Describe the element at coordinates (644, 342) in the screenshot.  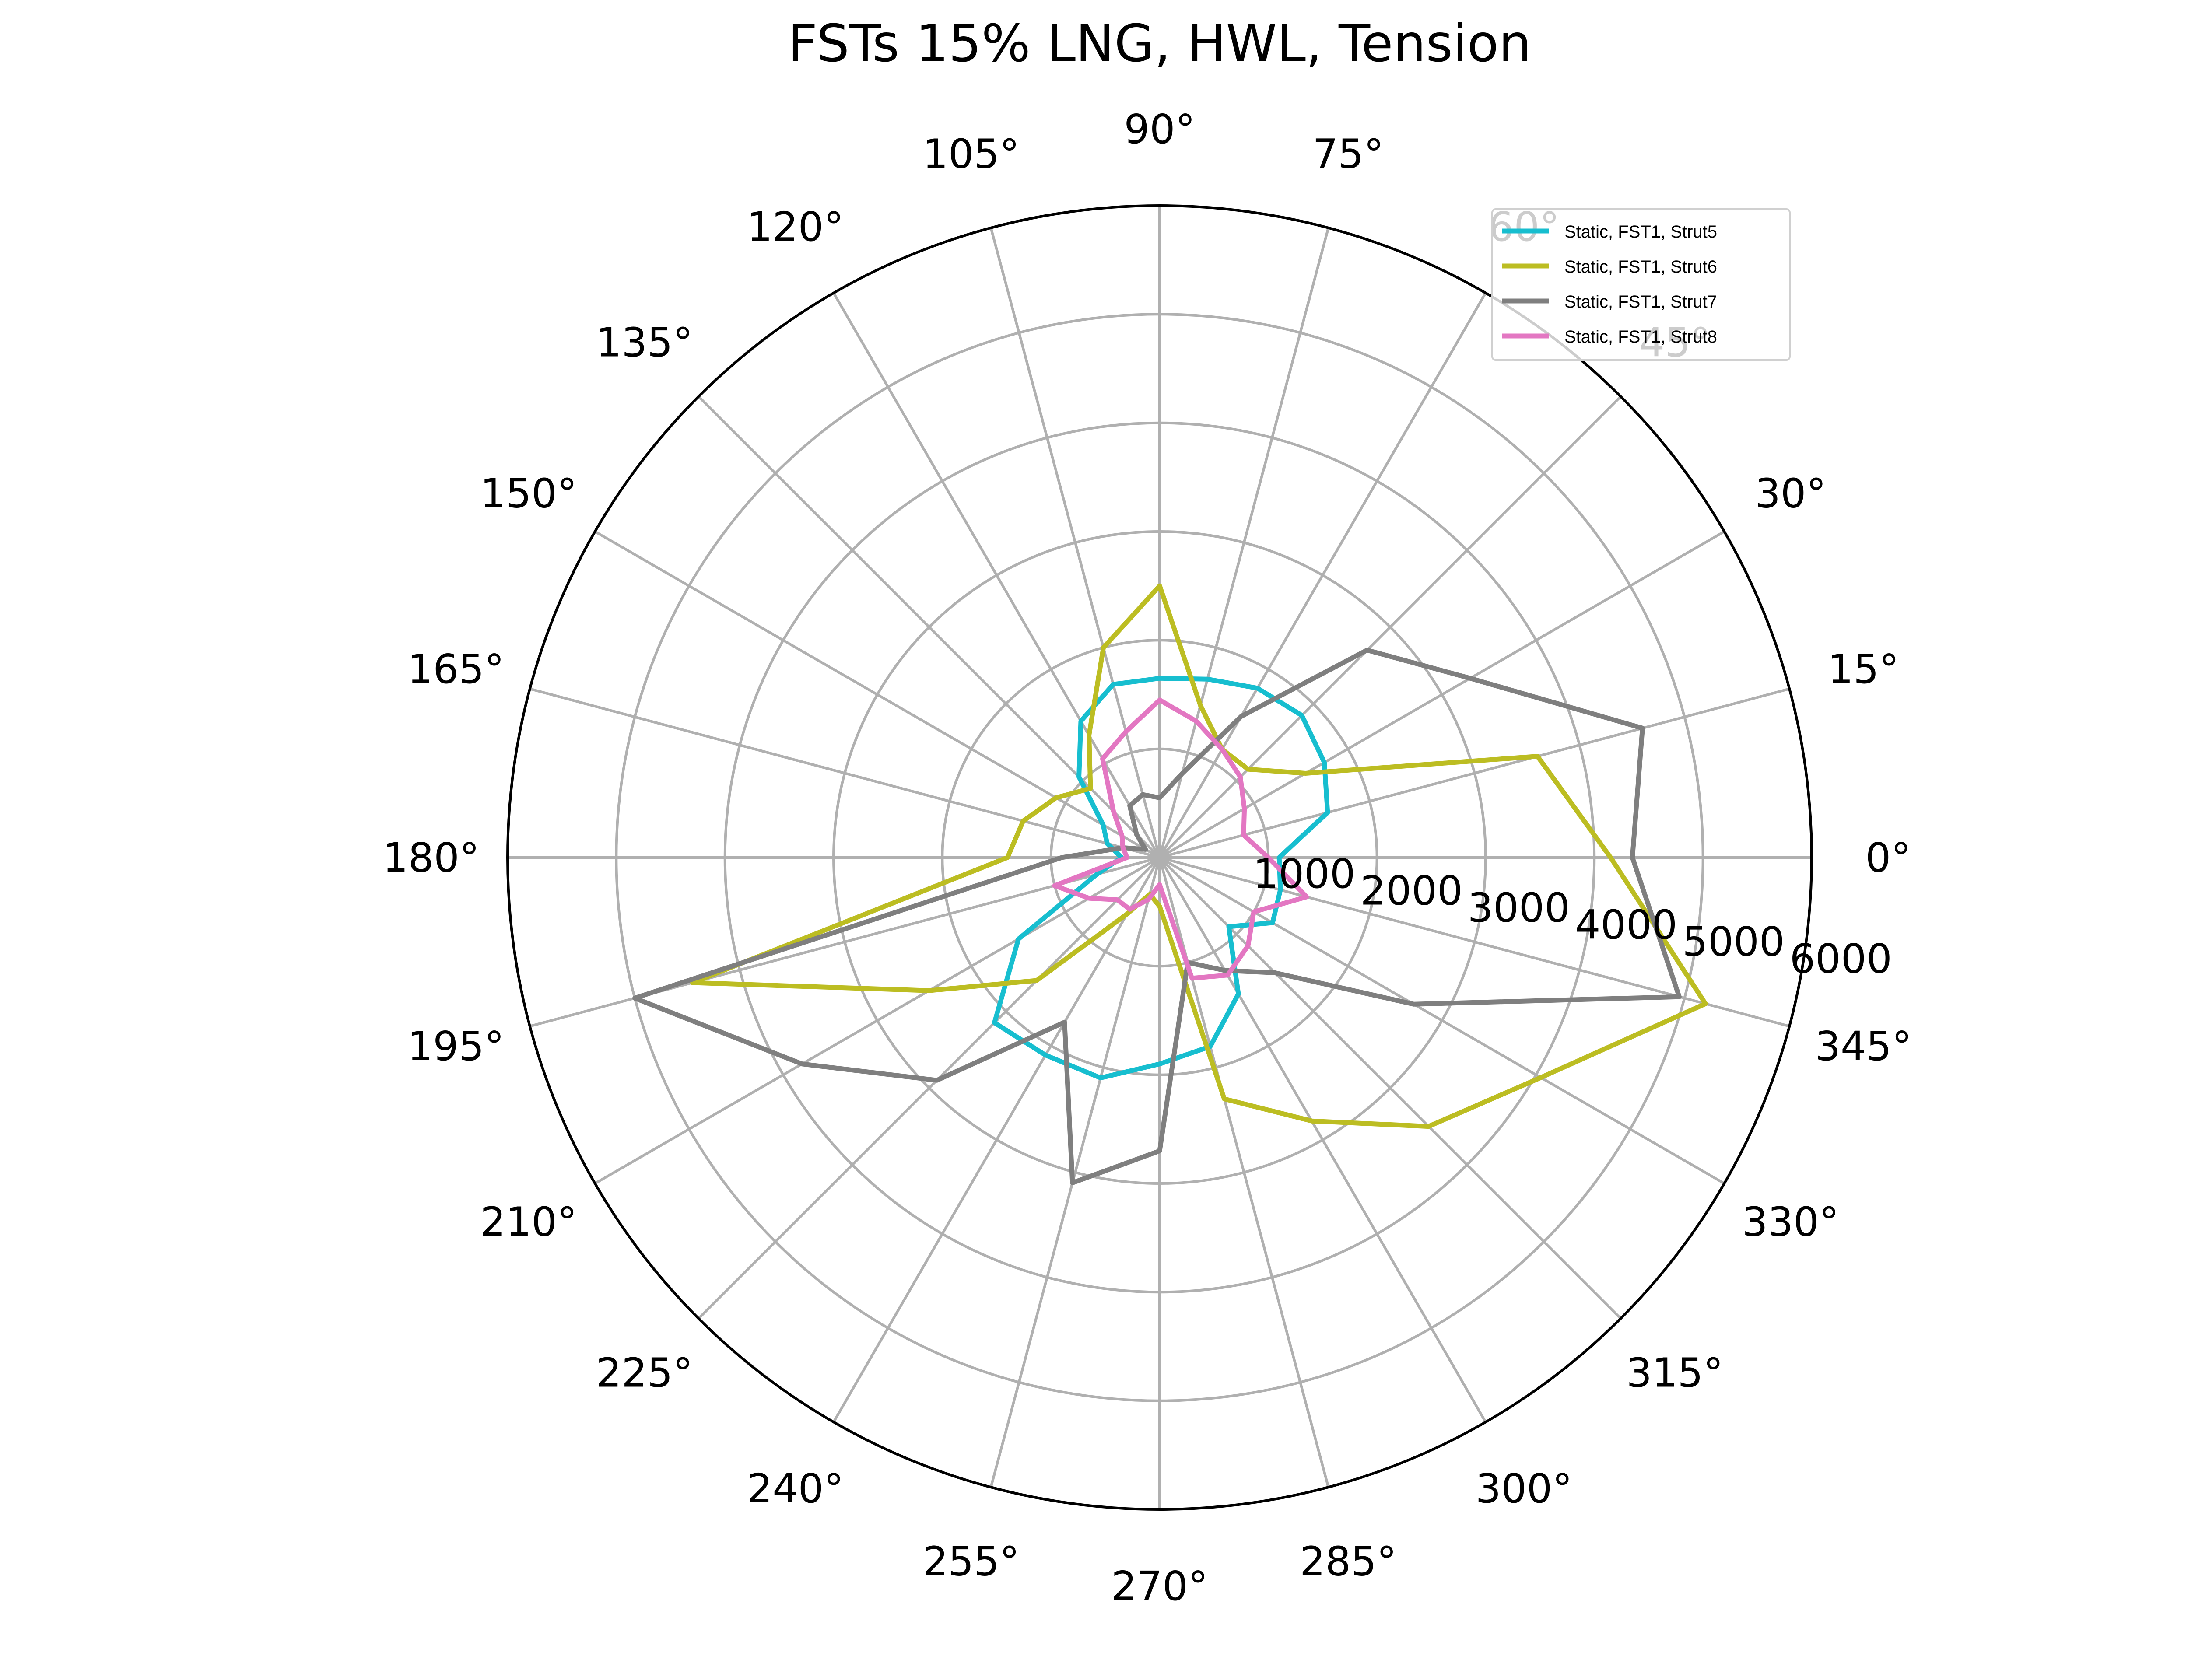
I see `angle-tick-label: 135°` at that location.